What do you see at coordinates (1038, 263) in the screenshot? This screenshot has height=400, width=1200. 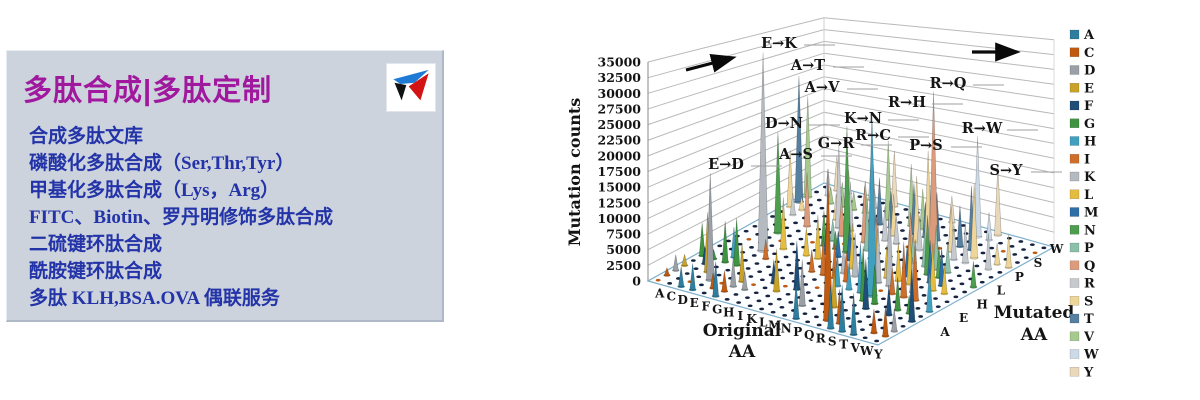 I see `z-axis-letter: S` at bounding box center [1038, 263].